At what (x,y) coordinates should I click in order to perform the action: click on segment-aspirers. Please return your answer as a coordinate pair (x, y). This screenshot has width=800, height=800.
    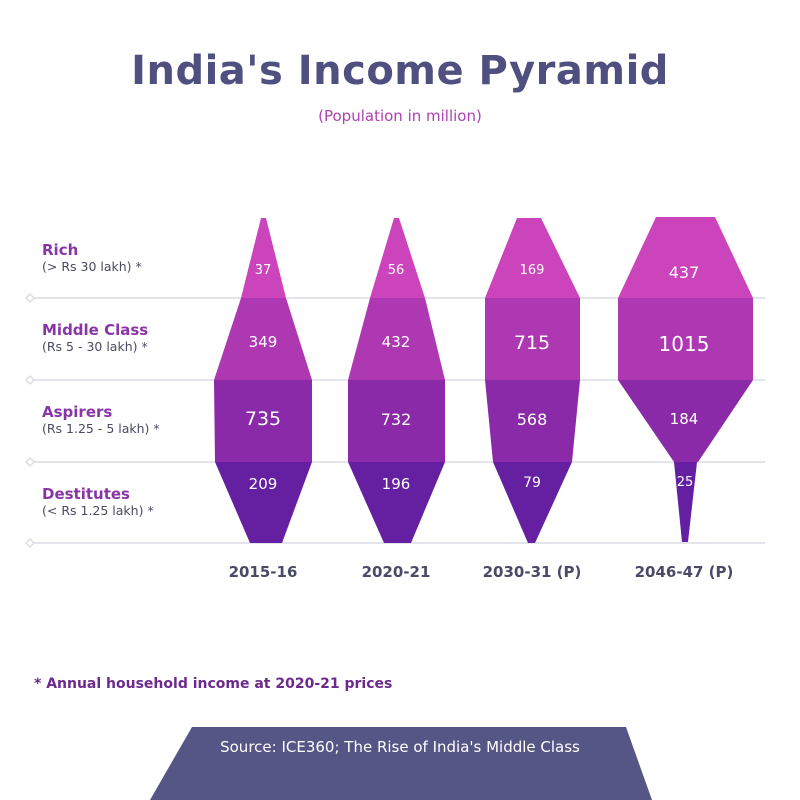
    Looking at the image, I should click on (263, 421).